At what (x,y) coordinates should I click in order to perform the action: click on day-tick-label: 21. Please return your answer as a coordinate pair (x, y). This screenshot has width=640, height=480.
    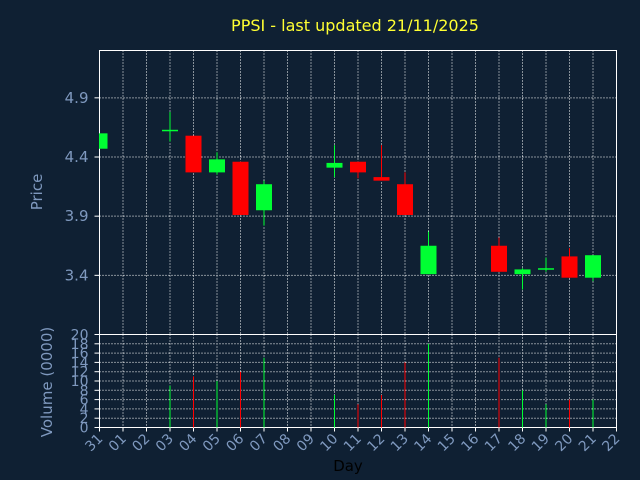
    Looking at the image, I should click on (588, 443).